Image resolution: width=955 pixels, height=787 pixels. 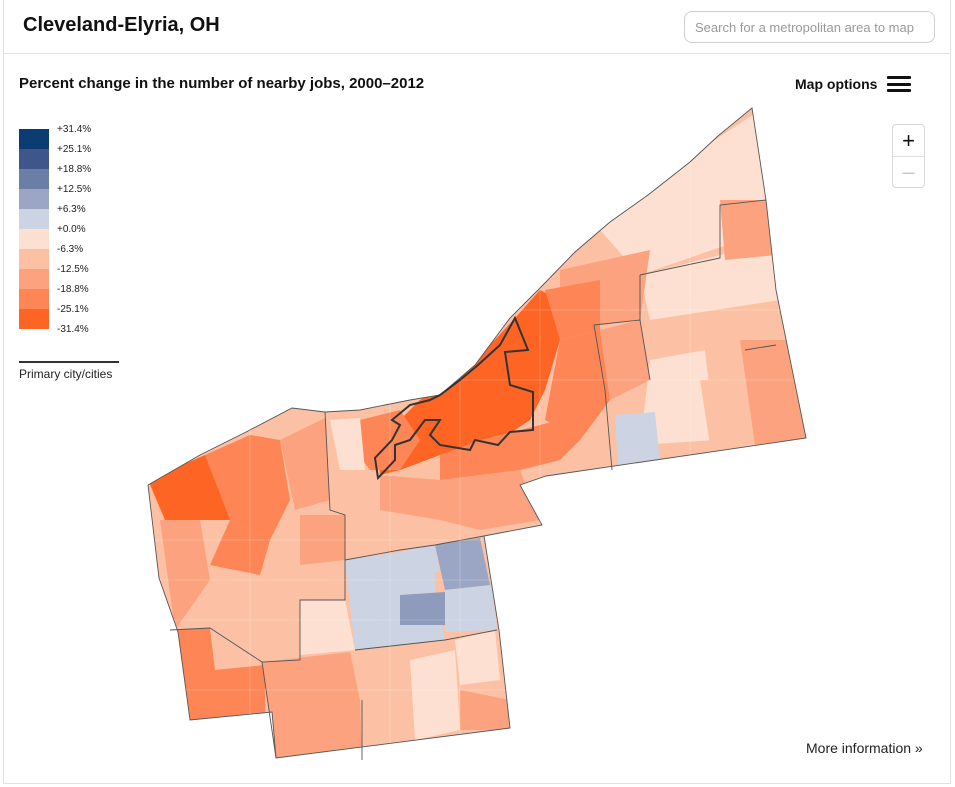 What do you see at coordinates (73, 329) in the screenshot?
I see `legend-label: -31.4%` at bounding box center [73, 329].